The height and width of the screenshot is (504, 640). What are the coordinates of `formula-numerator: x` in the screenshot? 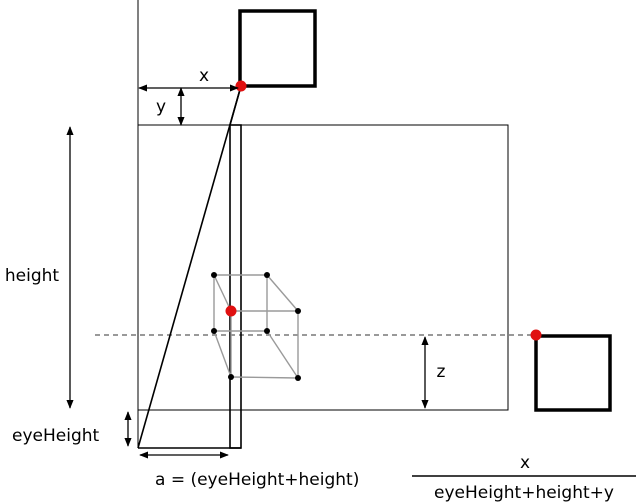 It's located at (525, 463).